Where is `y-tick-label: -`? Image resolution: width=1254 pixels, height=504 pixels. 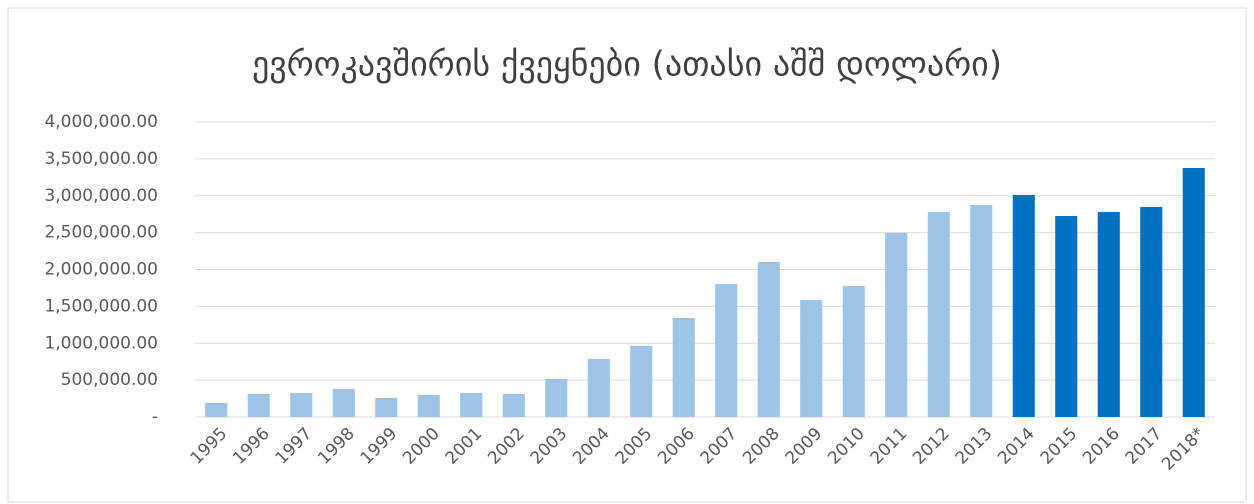 y-tick-label: - is located at coordinates (155, 417).